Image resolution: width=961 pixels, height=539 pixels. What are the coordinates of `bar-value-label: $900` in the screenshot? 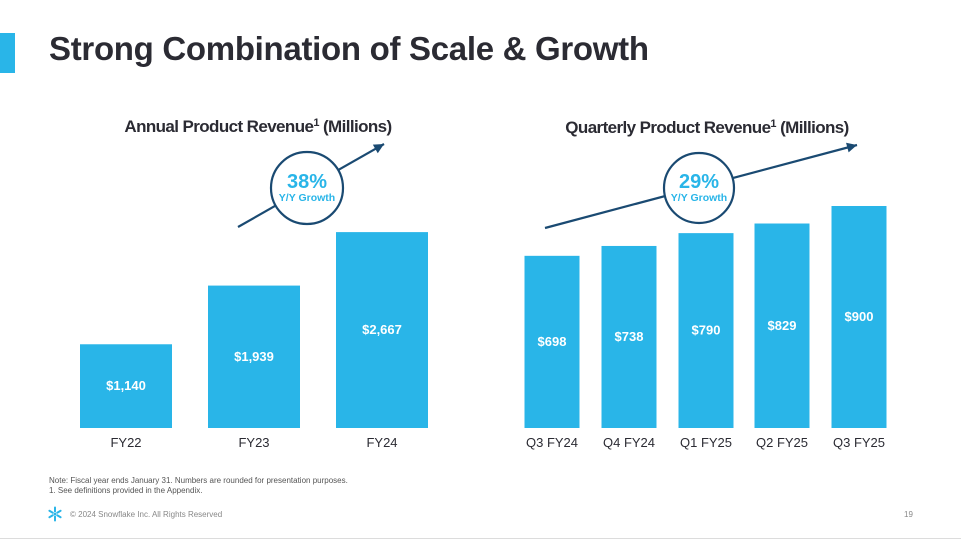 It's located at (859, 316).